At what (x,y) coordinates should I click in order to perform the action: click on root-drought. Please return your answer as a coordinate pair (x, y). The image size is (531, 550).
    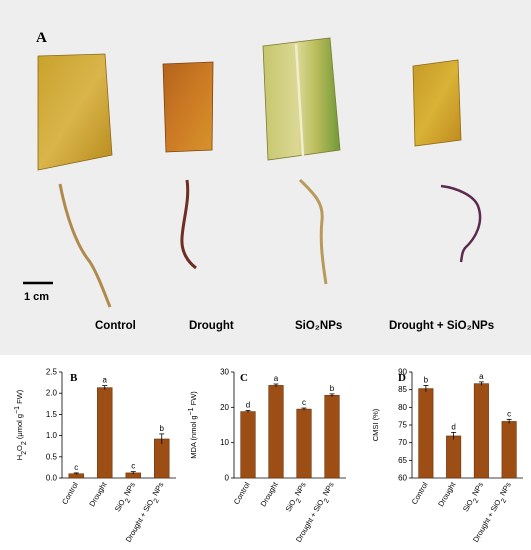
    Looking at the image, I should click on (188, 224).